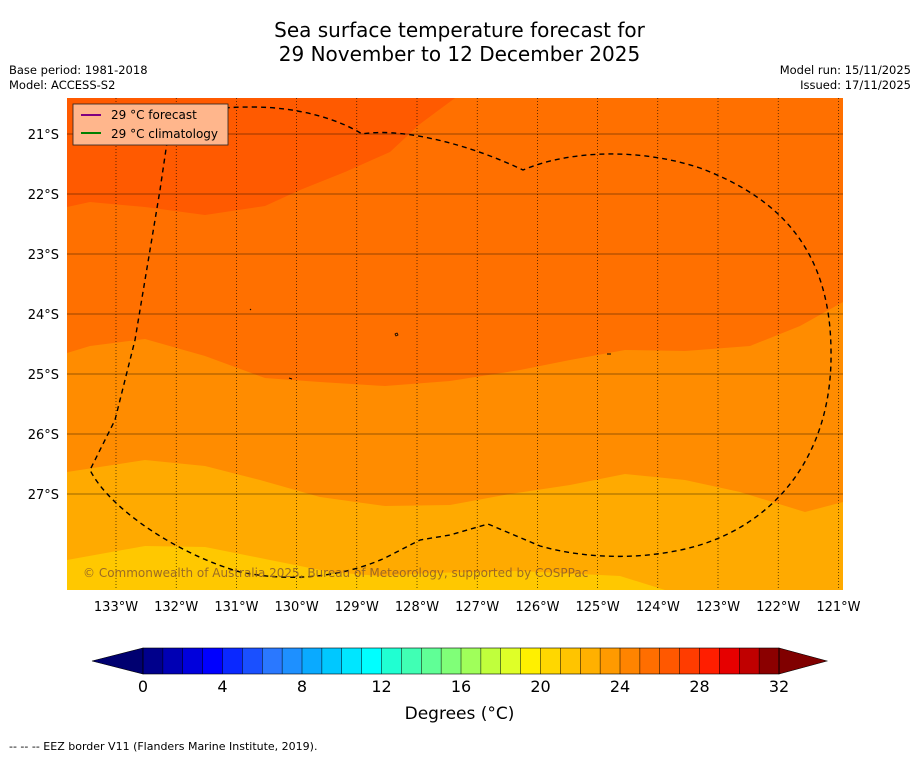  I want to click on title-line-1: Sea surface temperature forecast for, so click(459, 30).